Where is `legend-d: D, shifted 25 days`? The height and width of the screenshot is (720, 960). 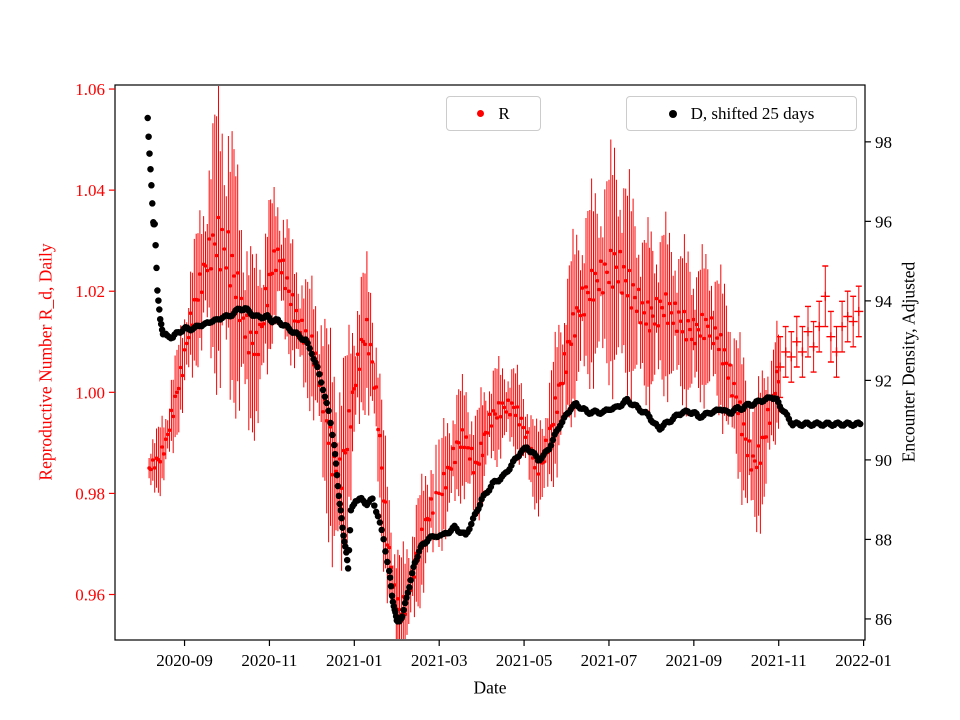 legend-d: D, shifted 25 days is located at coordinates (741, 113).